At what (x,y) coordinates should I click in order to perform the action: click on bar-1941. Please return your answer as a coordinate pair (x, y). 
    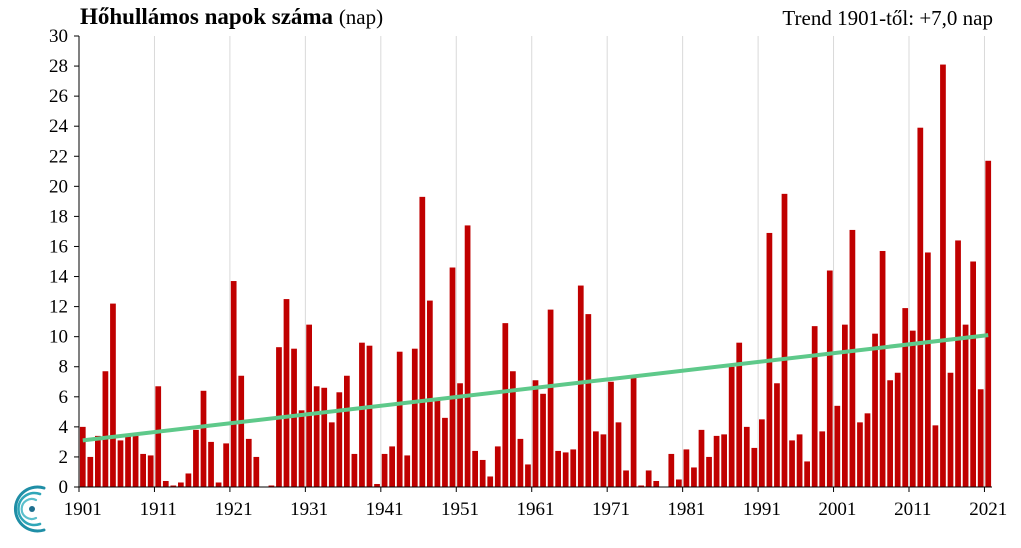
    Looking at the image, I should click on (384, 470).